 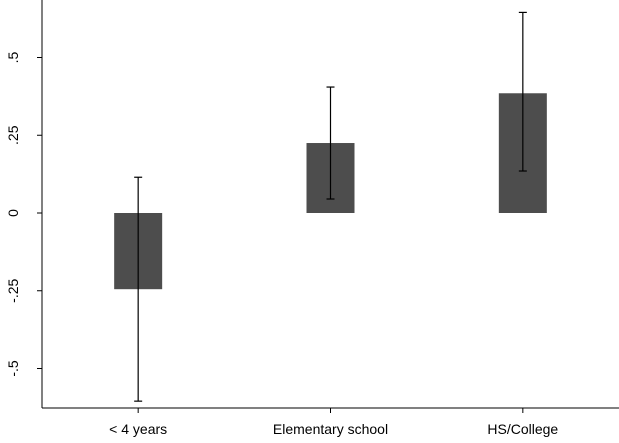 What do you see at coordinates (522, 429) in the screenshot?
I see `x-tick-label: HS/College` at bounding box center [522, 429].